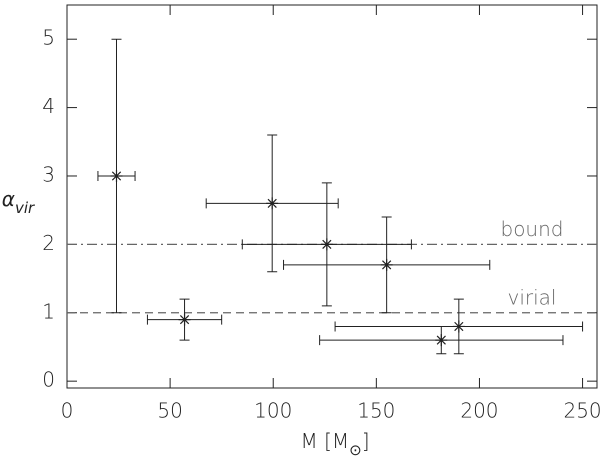  I want to click on reference-label: virial, so click(532, 297).